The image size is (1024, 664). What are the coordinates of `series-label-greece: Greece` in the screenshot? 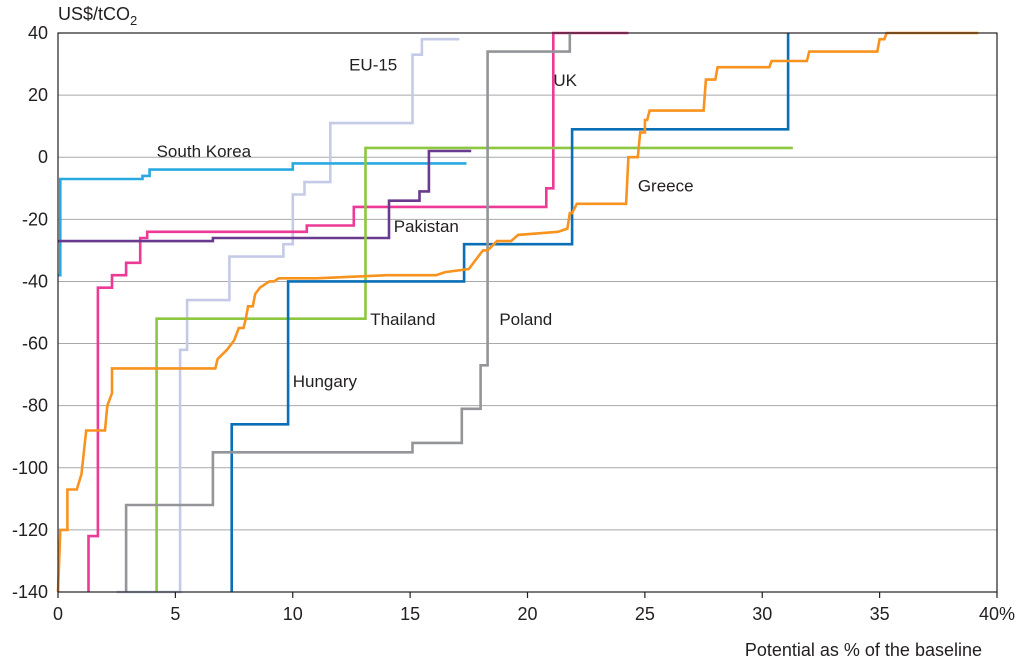 It's located at (666, 185).